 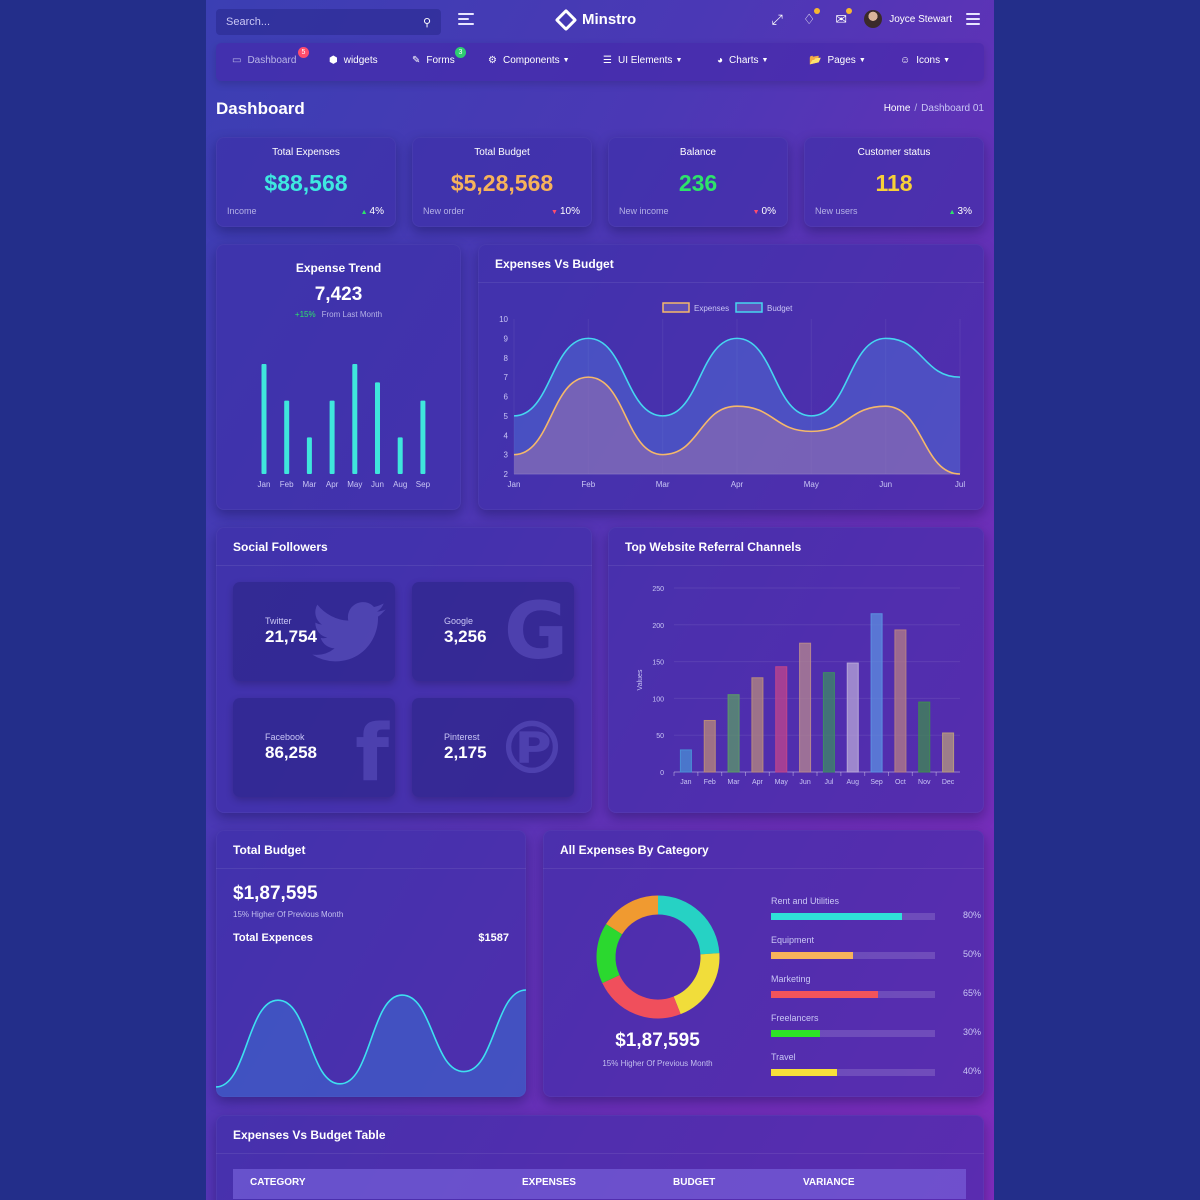 I want to click on breadcrumb-home: Home, so click(x=897, y=108).